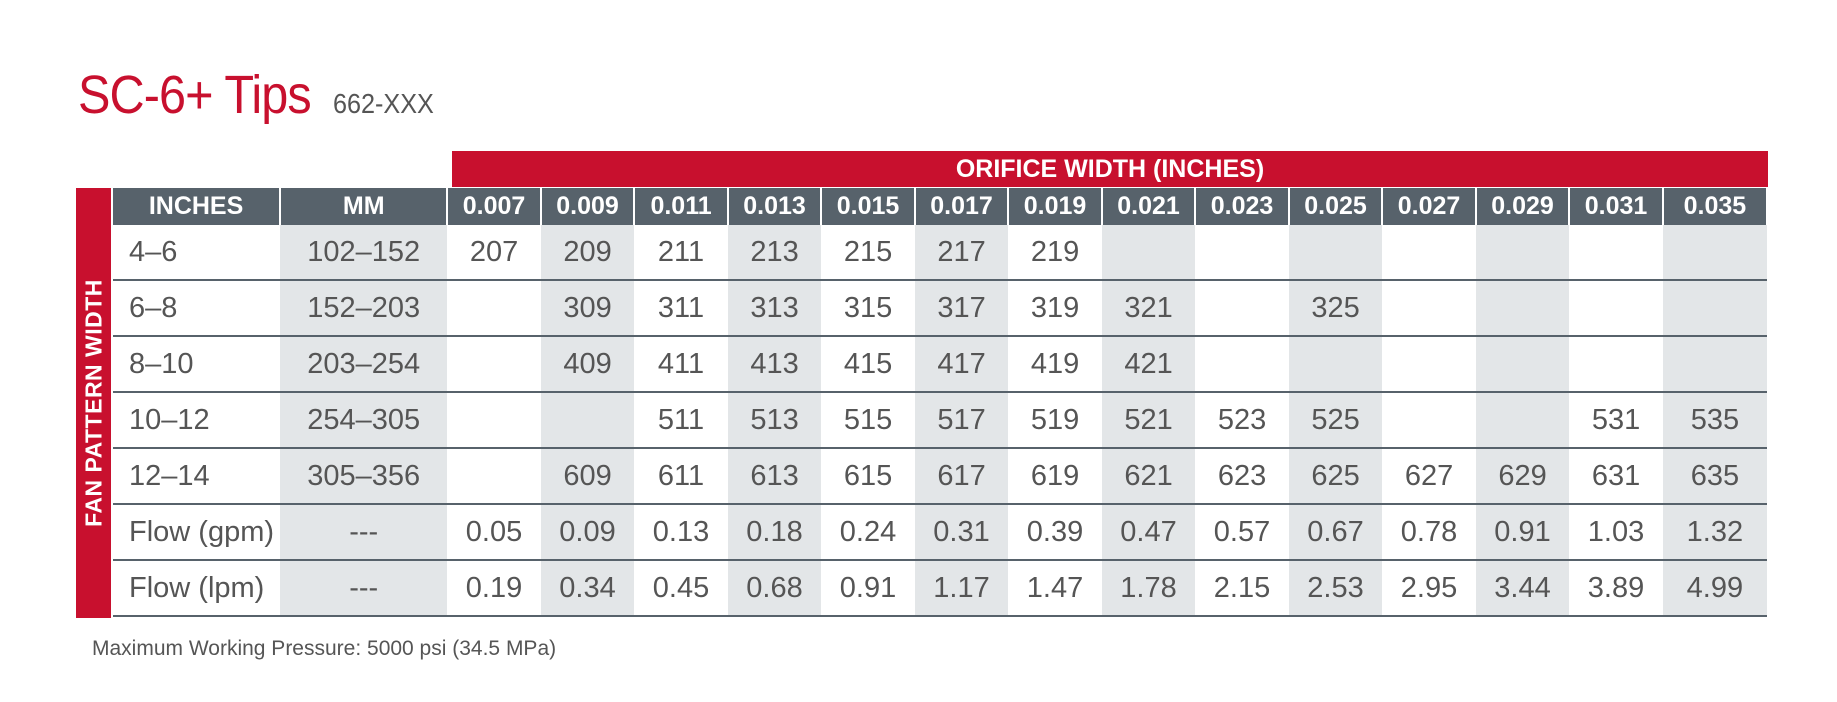 This screenshot has width=1837, height=702. I want to click on table-cell: 207, so click(494, 253).